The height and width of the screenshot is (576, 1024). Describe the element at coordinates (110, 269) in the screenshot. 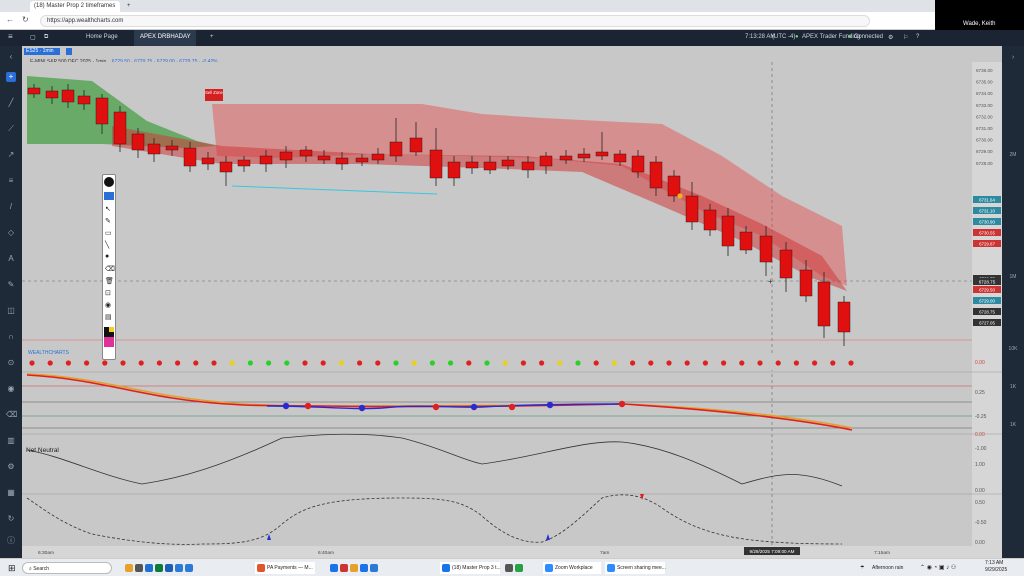

I see `eraser-icon: ⌫` at that location.